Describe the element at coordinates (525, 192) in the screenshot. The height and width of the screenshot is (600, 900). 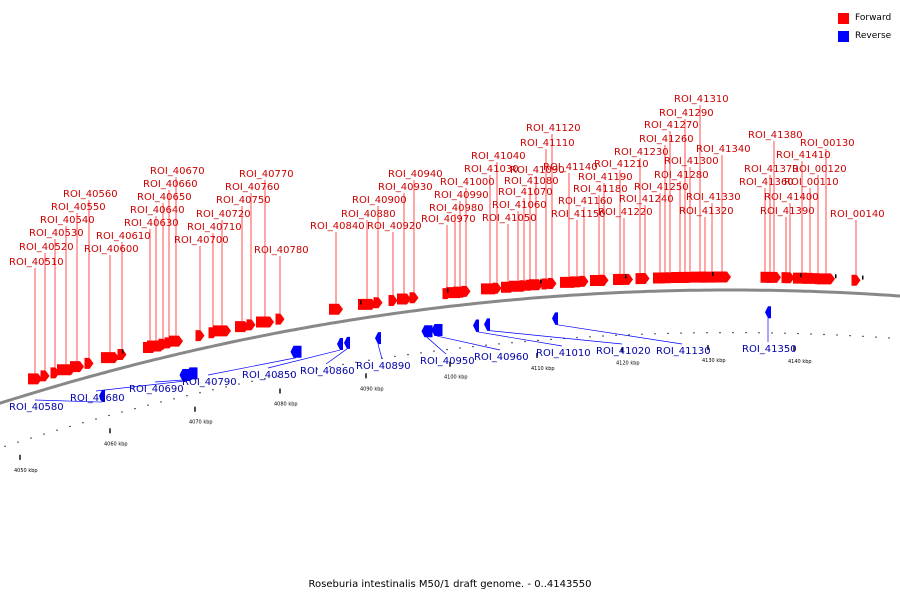
I see `forward-gene-label: ROI_41070` at that location.